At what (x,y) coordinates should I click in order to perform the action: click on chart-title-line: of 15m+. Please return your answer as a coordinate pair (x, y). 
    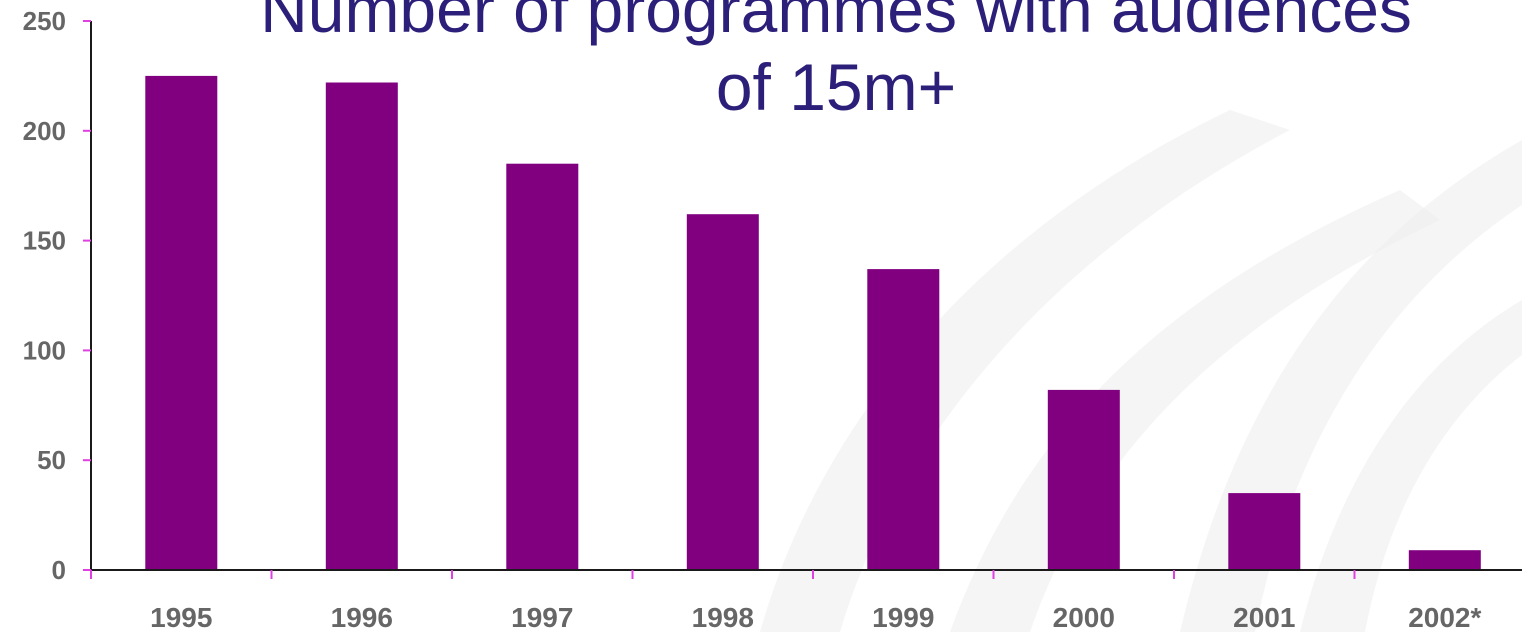
    Looking at the image, I should click on (836, 87).